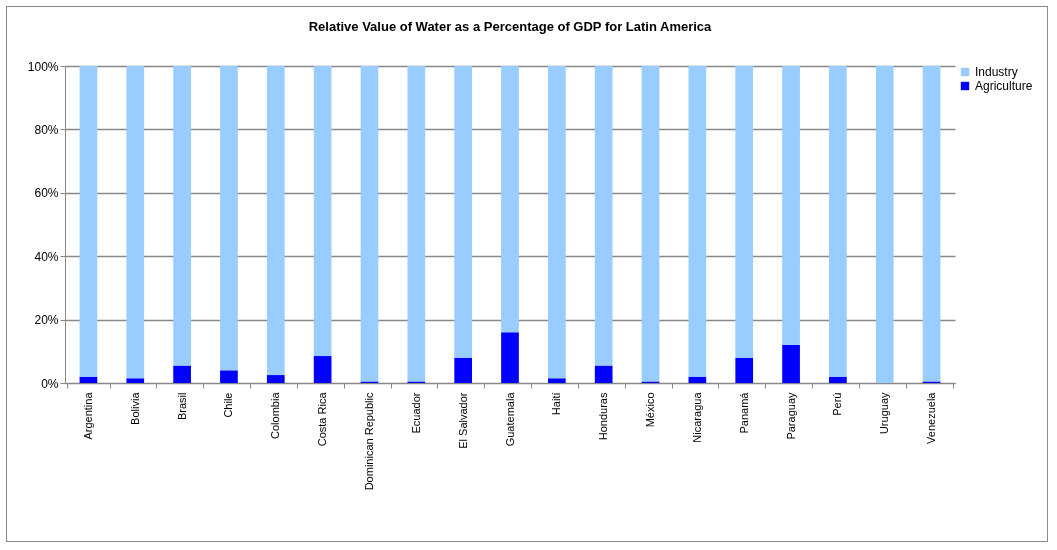 The height and width of the screenshot is (550, 1057). I want to click on x-tick-label: Guatemala, so click(509, 419).